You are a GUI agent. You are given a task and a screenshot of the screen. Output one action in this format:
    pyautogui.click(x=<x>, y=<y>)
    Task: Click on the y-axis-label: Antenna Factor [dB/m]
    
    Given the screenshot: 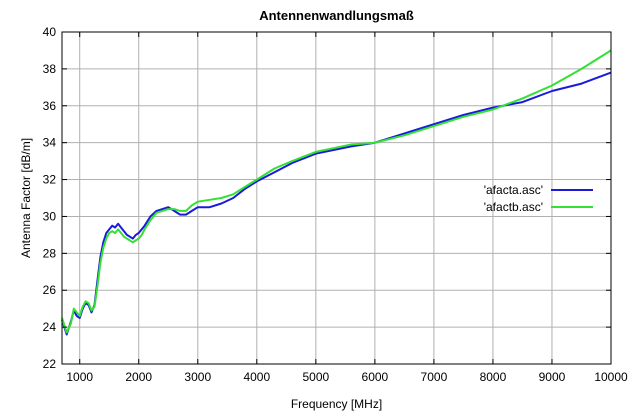 What is the action you would take?
    pyautogui.click(x=26, y=198)
    